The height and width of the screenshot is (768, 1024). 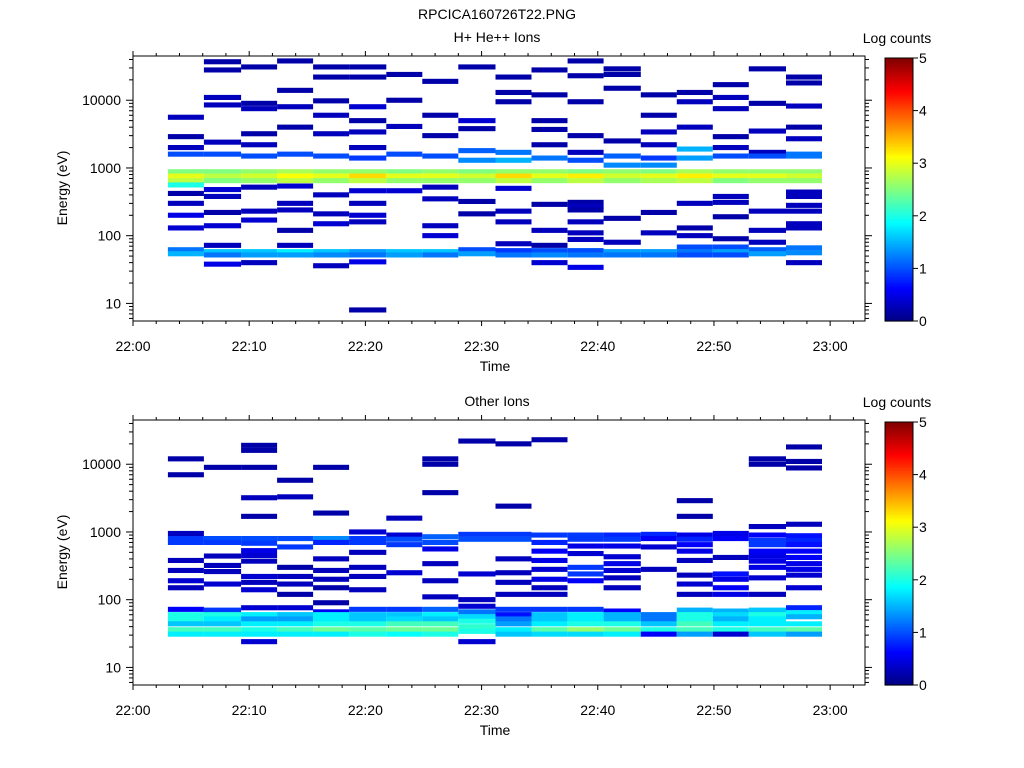 What do you see at coordinates (923, 475) in the screenshot?
I see `colorbar-tick-label: 4` at bounding box center [923, 475].